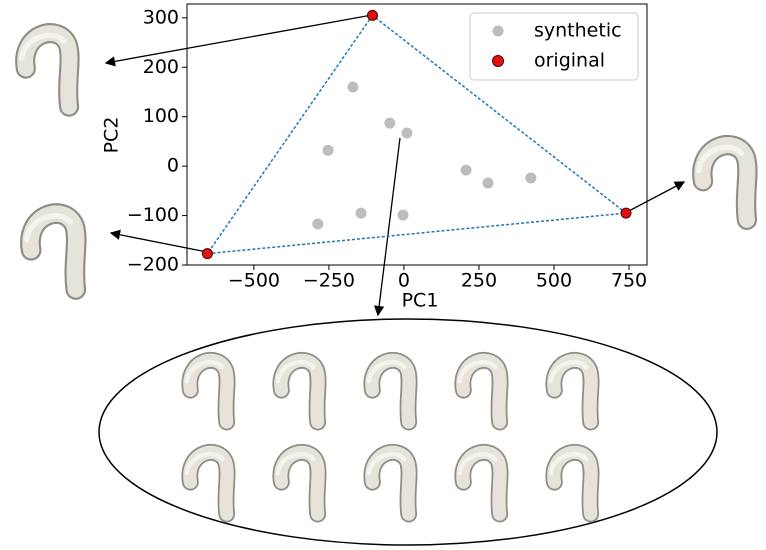 Image resolution: width=766 pixels, height=550 pixels. I want to click on x-tick-label: 250, so click(479, 281).